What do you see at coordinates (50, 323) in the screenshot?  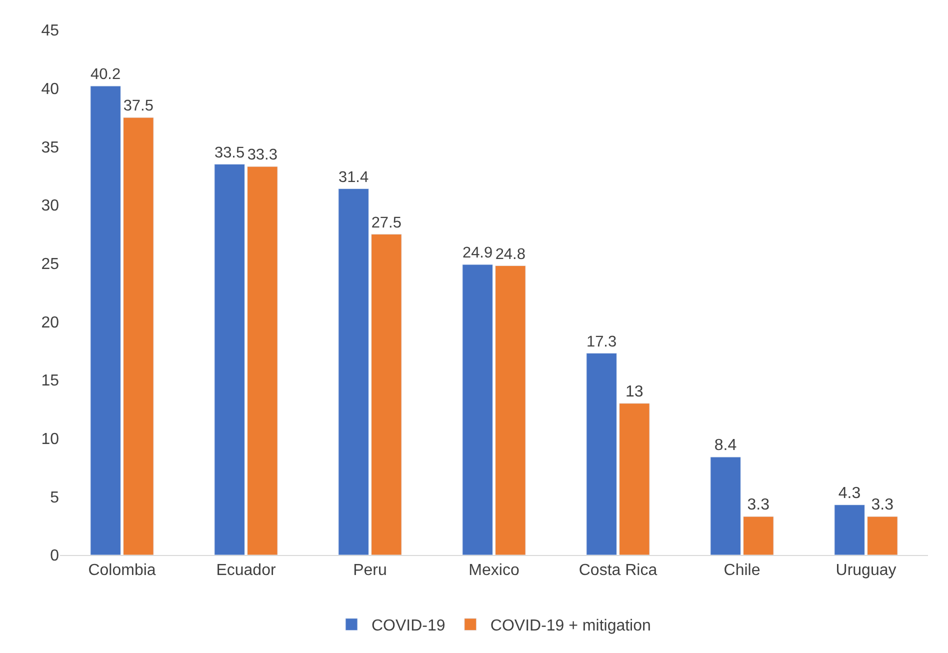 I see `y-tick-label: 20` at bounding box center [50, 323].